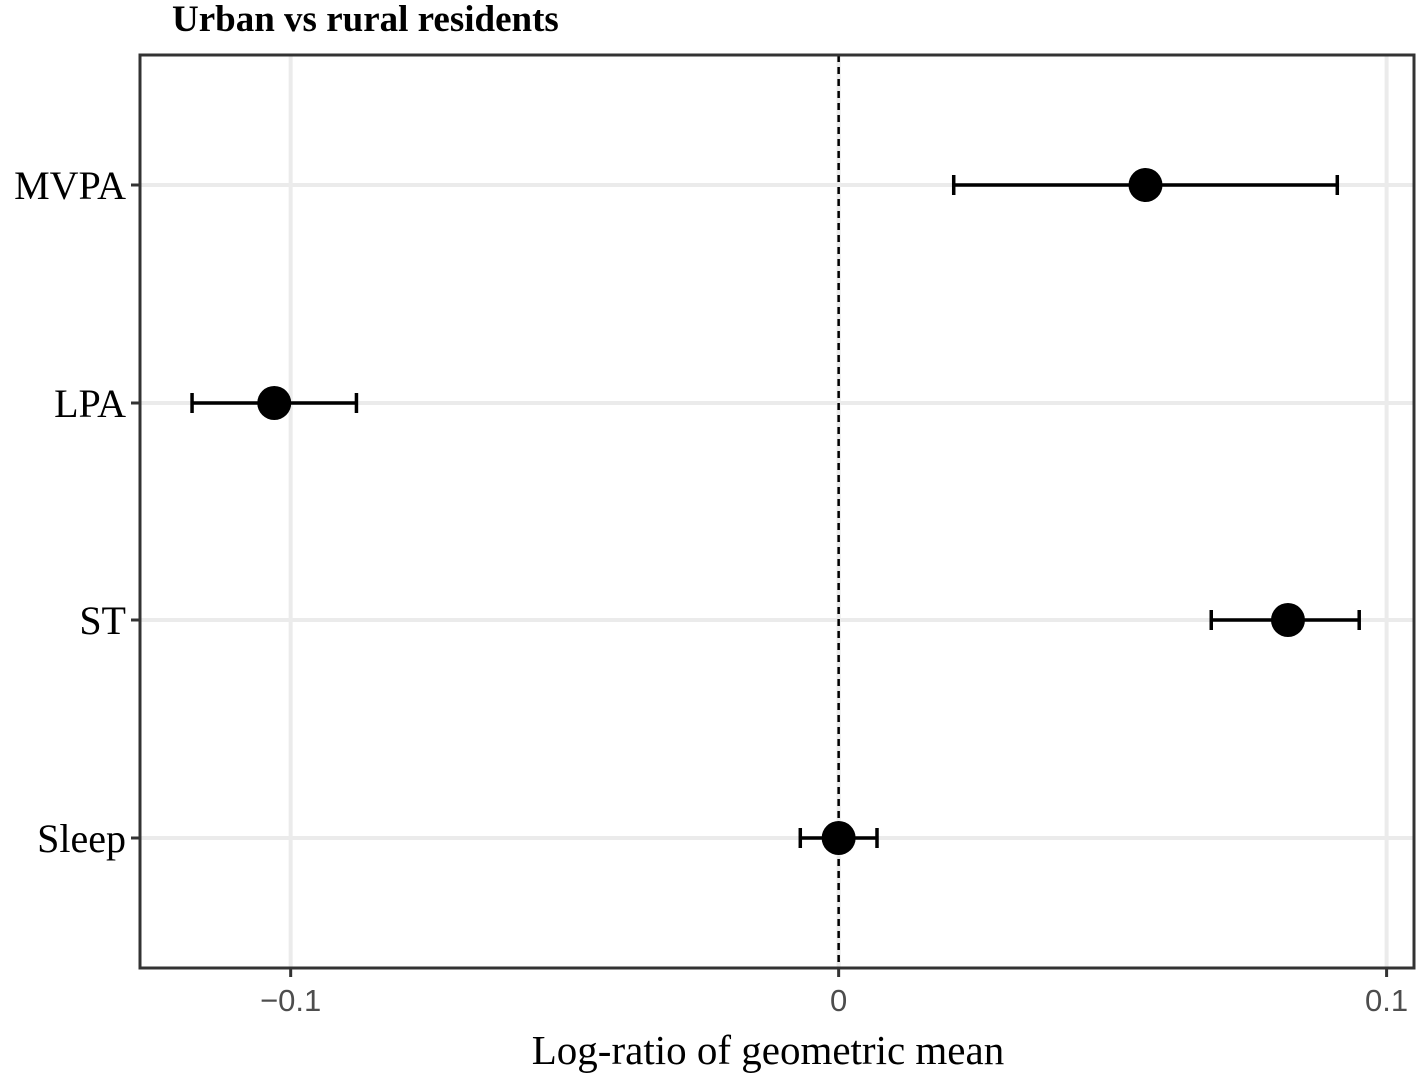 The image size is (1417, 1074). What do you see at coordinates (838, 1000) in the screenshot?
I see `x-tick-label: 0` at bounding box center [838, 1000].